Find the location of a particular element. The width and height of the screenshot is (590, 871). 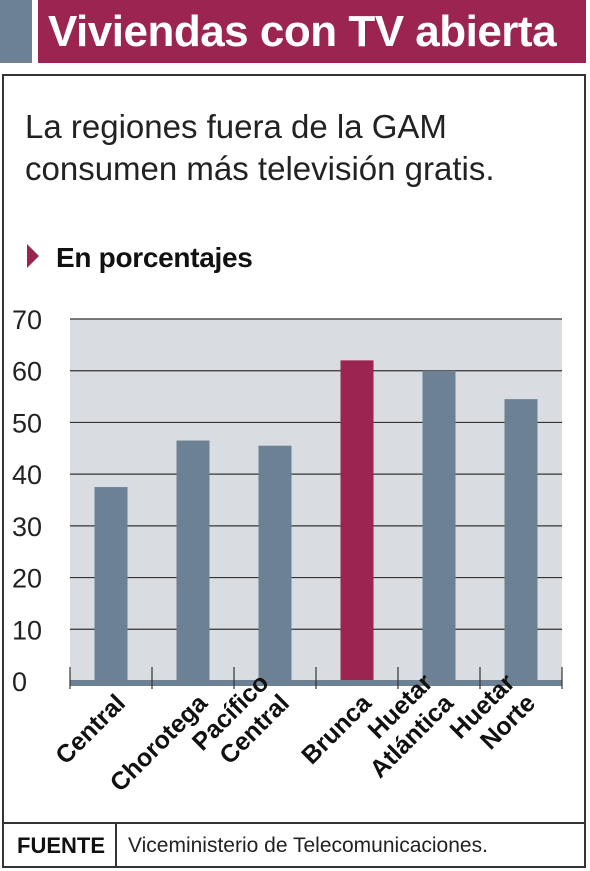

header-accent-block is located at coordinates (16, 31).